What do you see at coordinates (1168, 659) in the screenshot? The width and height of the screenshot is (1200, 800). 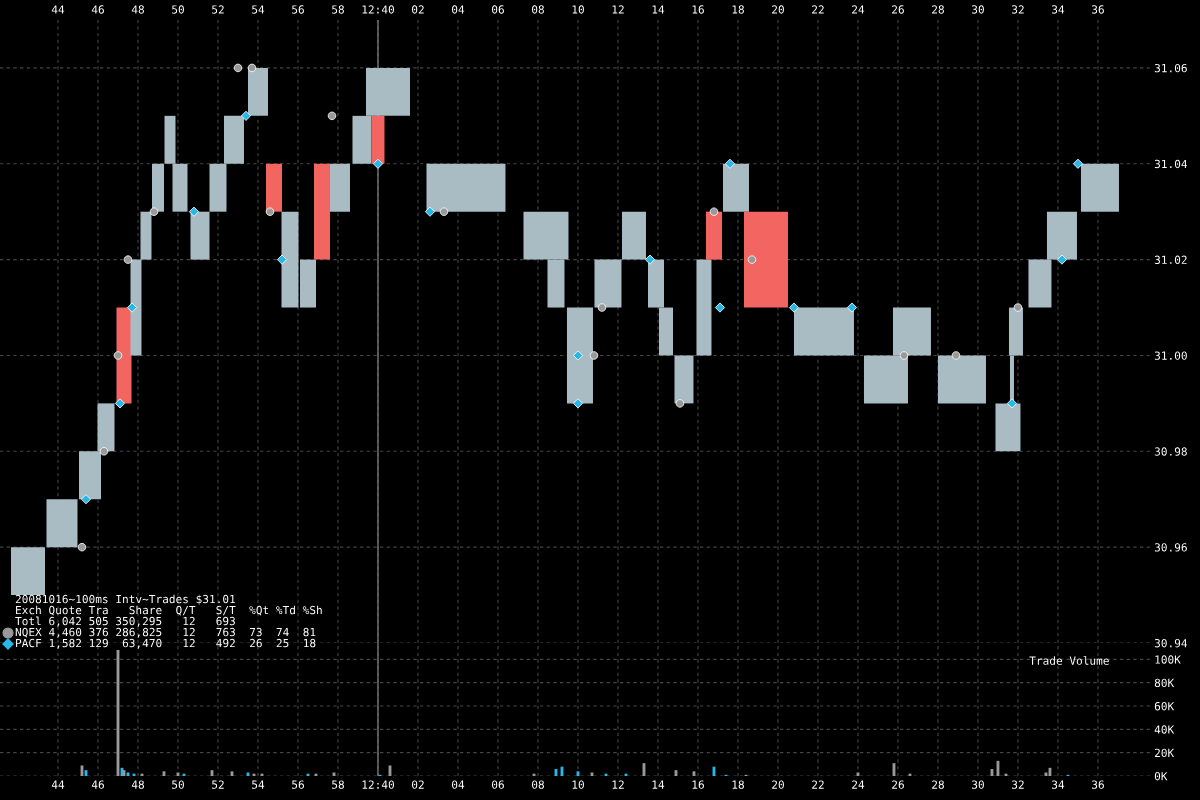 I see `y-tick-label: 100K` at bounding box center [1168, 659].